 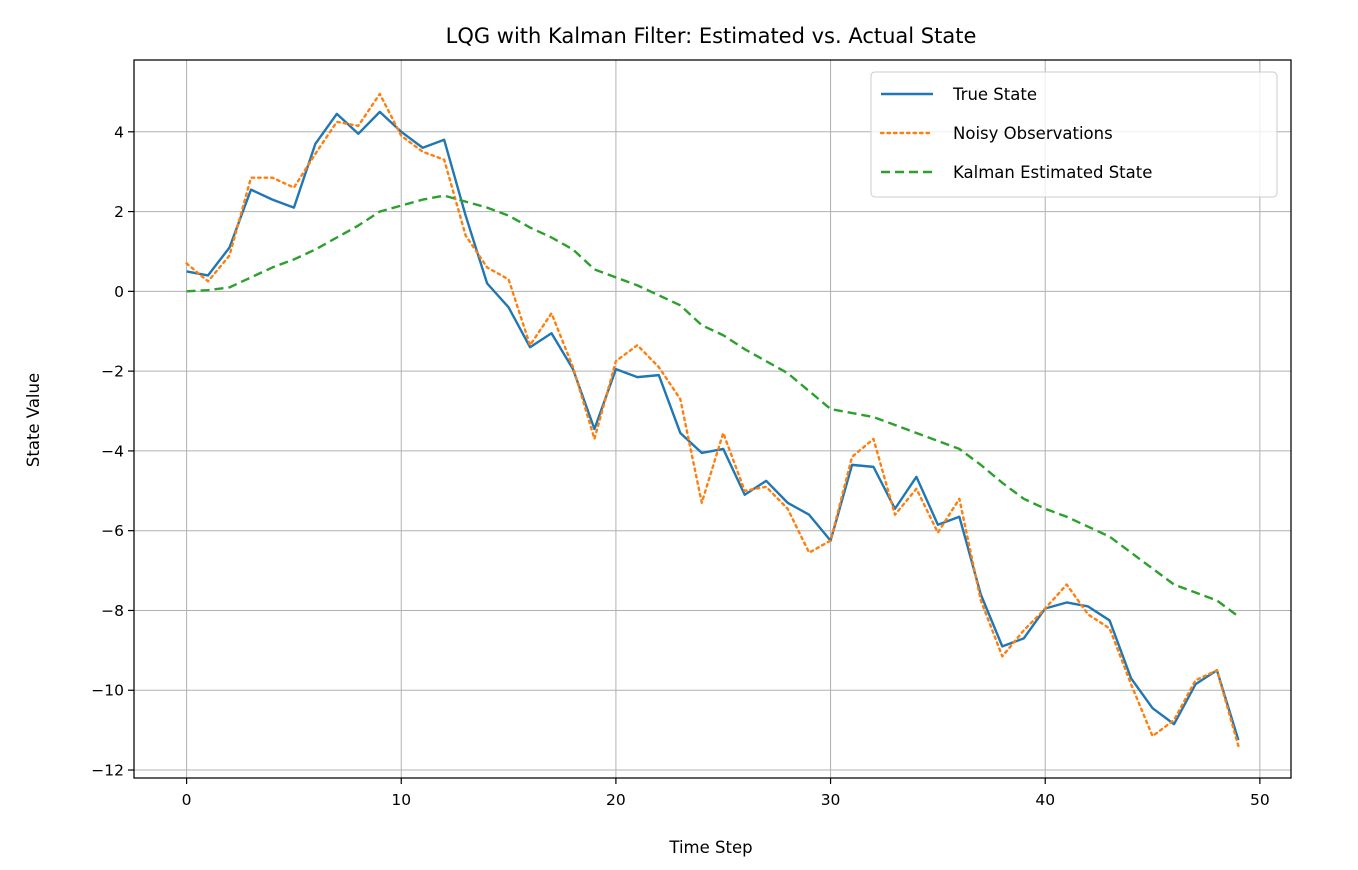 I want to click on x-tick-label: 50, so click(x=1260, y=800).